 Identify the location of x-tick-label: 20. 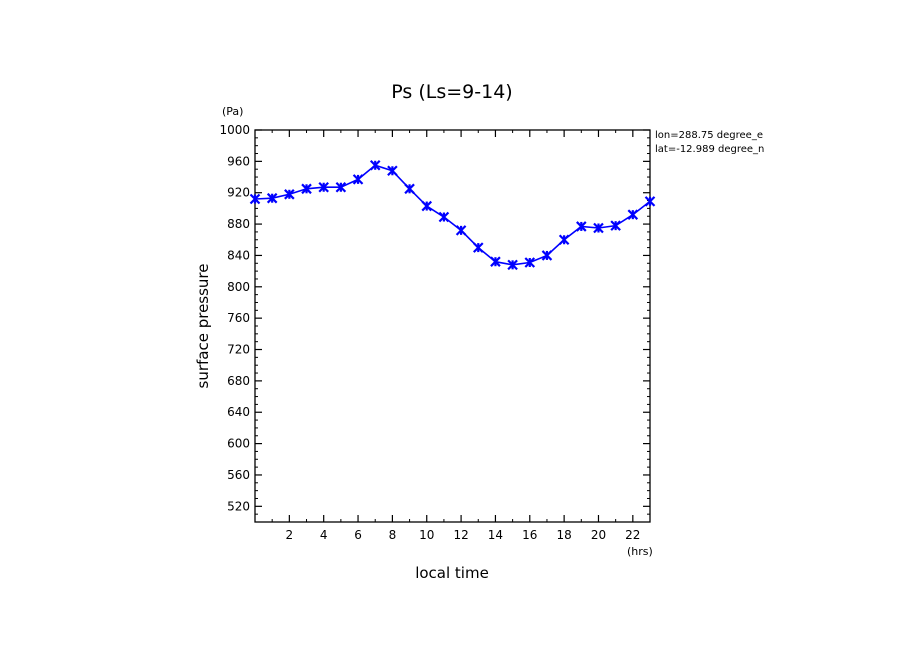
(598, 535).